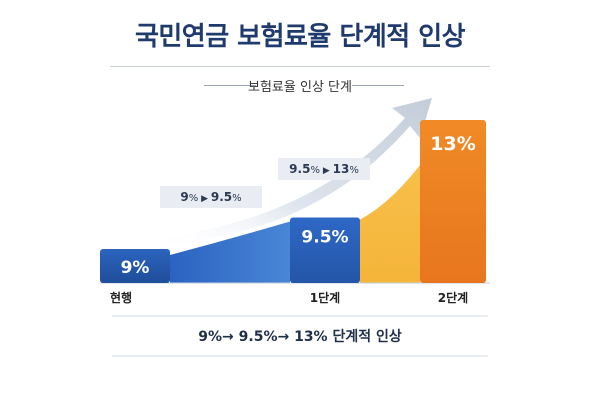 This screenshot has width=600, height=400. Describe the element at coordinates (390, 224) in the screenshot. I see `area-step1-to-step2` at that location.